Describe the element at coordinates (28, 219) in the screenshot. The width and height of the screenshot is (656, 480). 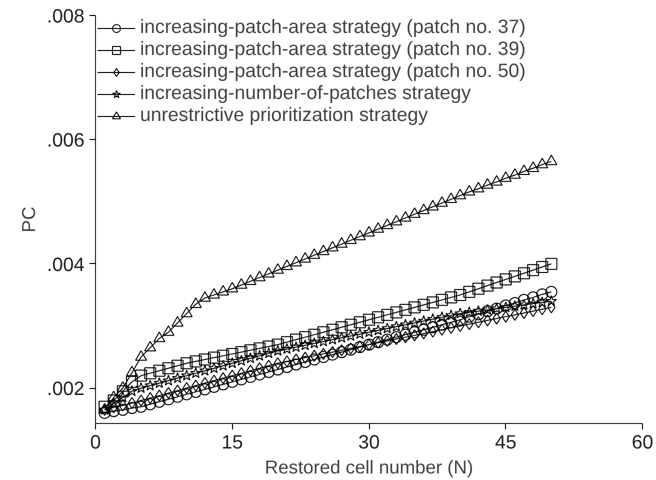
I see `y-axis-title: PC` at that location.